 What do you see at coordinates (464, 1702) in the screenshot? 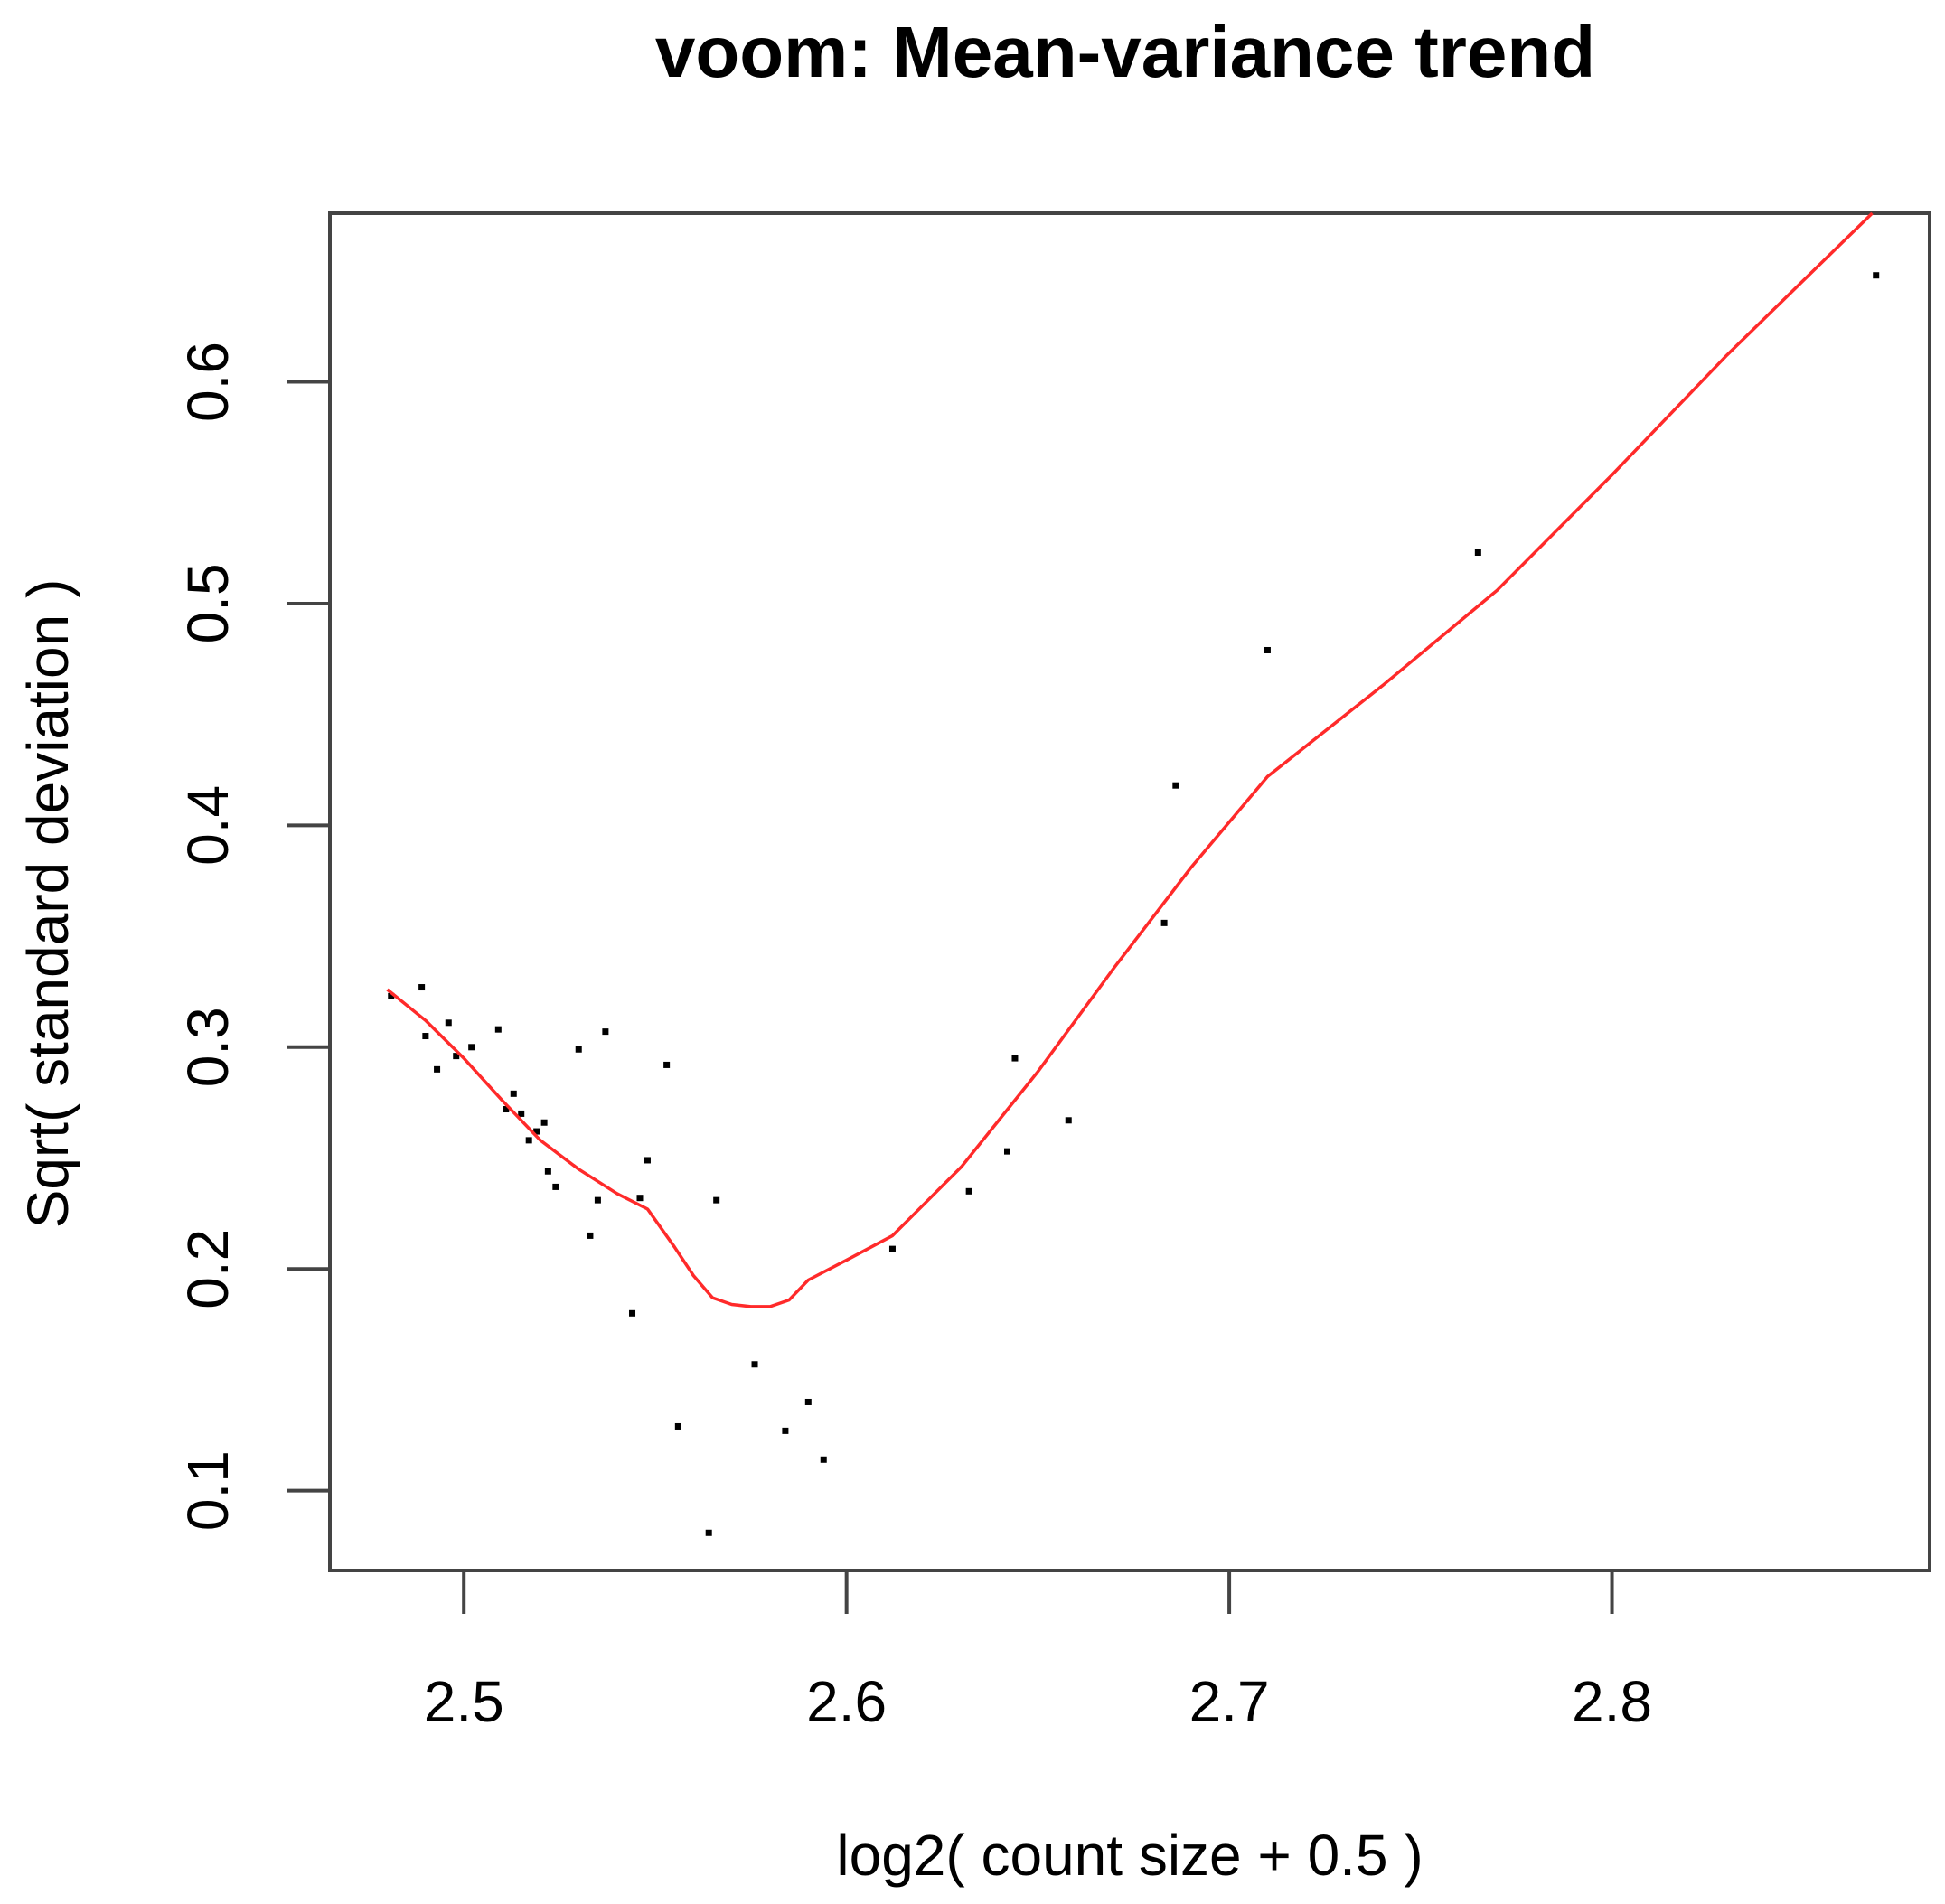
I see `x-tick-label: 2.5` at bounding box center [464, 1702].